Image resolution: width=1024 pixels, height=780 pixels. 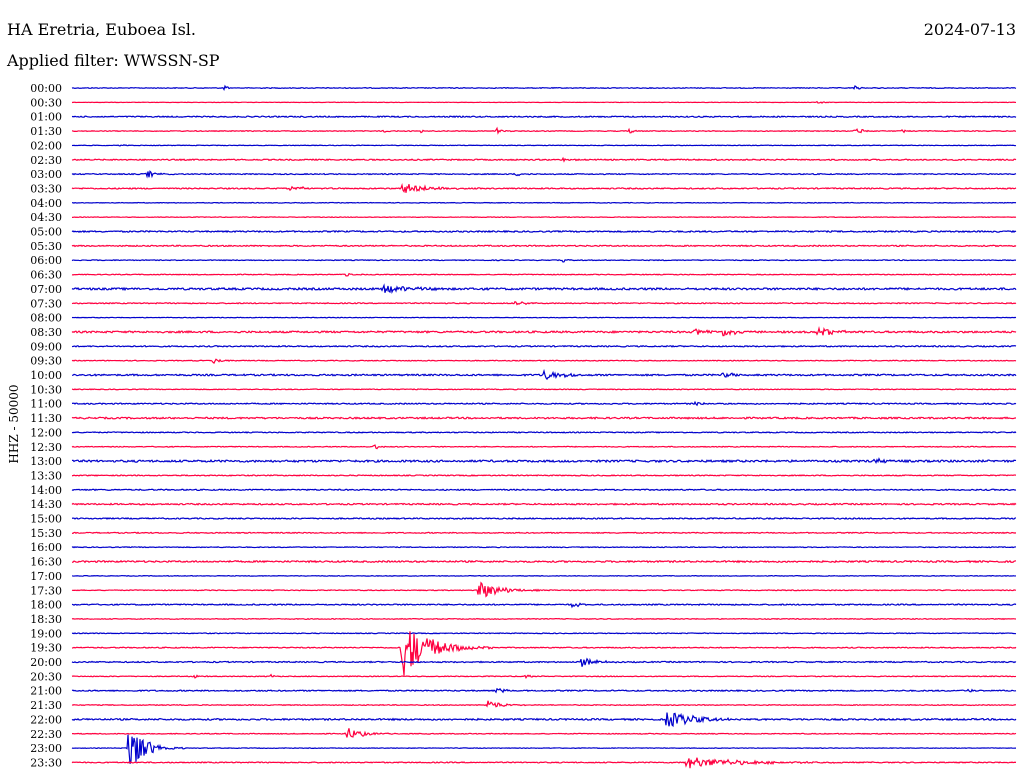 I want to click on time-label-2: 01:00, so click(x=46, y=117).